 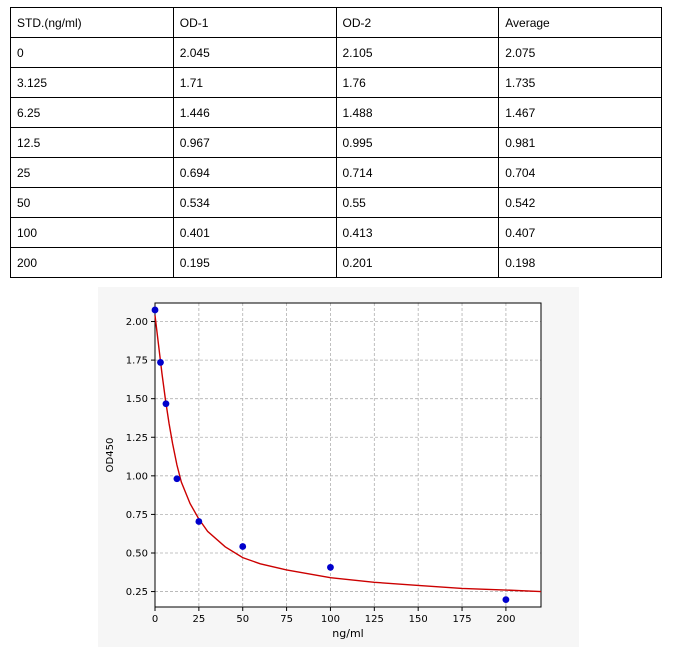 I want to click on cell-std: 100, so click(x=92, y=232).